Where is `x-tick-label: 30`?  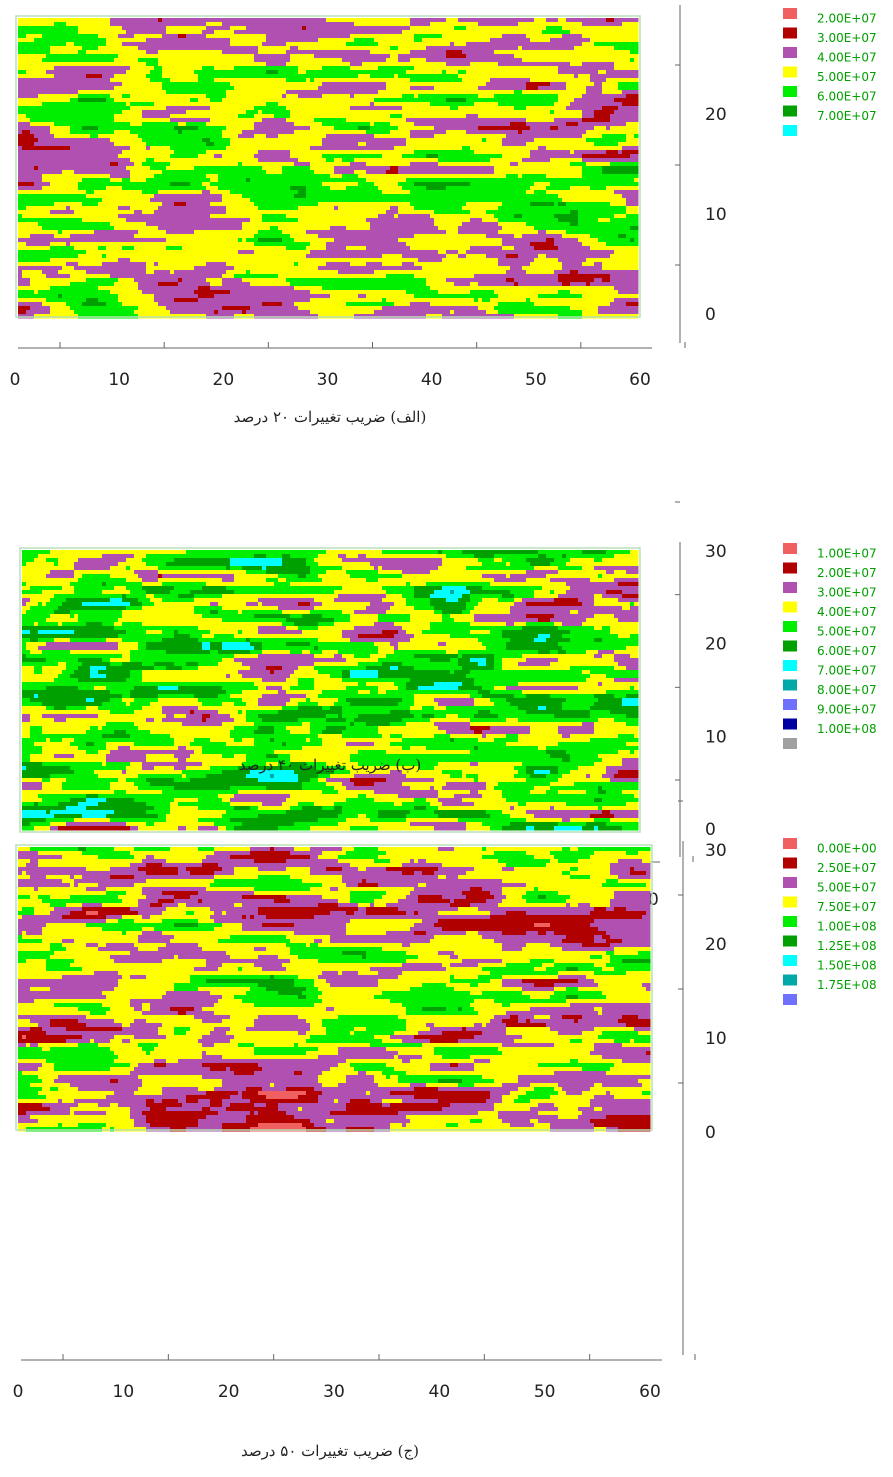 x-tick-label: 30 is located at coordinates (334, 1392).